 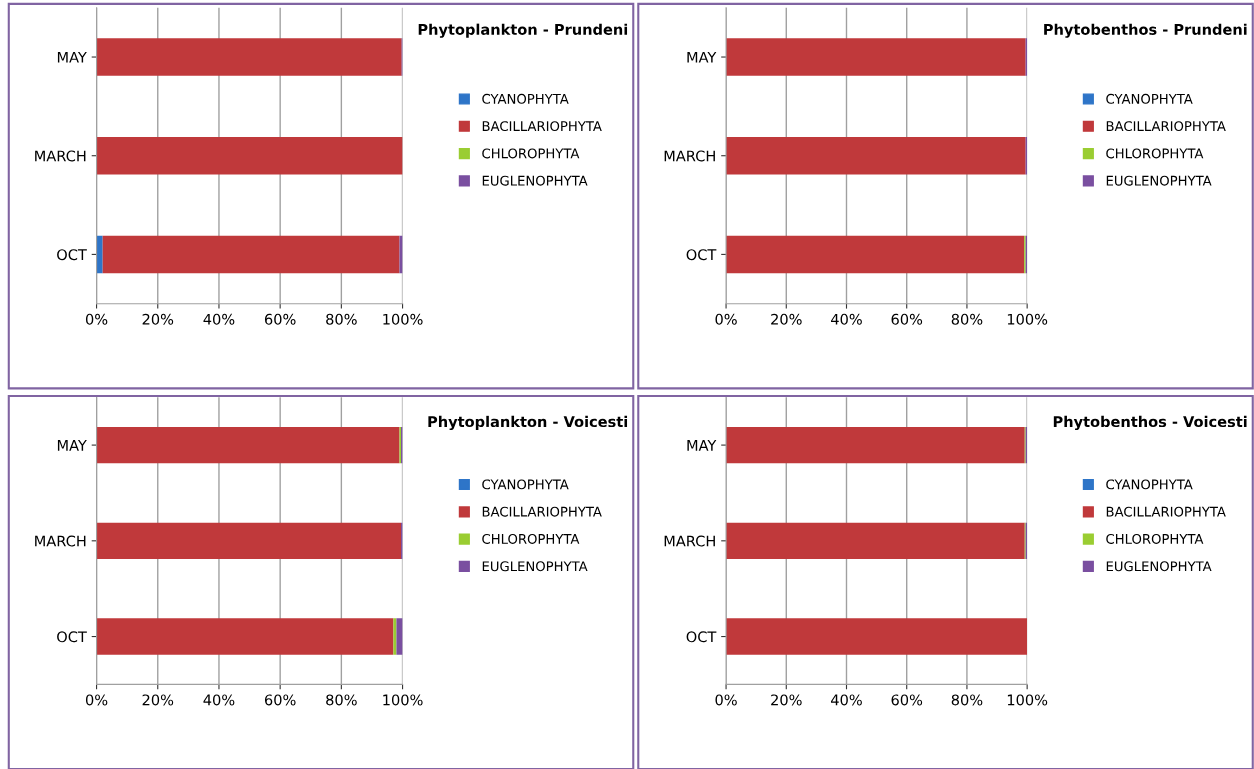 I want to click on text: Phytoplankton - Voicesti, so click(x=528, y=423).